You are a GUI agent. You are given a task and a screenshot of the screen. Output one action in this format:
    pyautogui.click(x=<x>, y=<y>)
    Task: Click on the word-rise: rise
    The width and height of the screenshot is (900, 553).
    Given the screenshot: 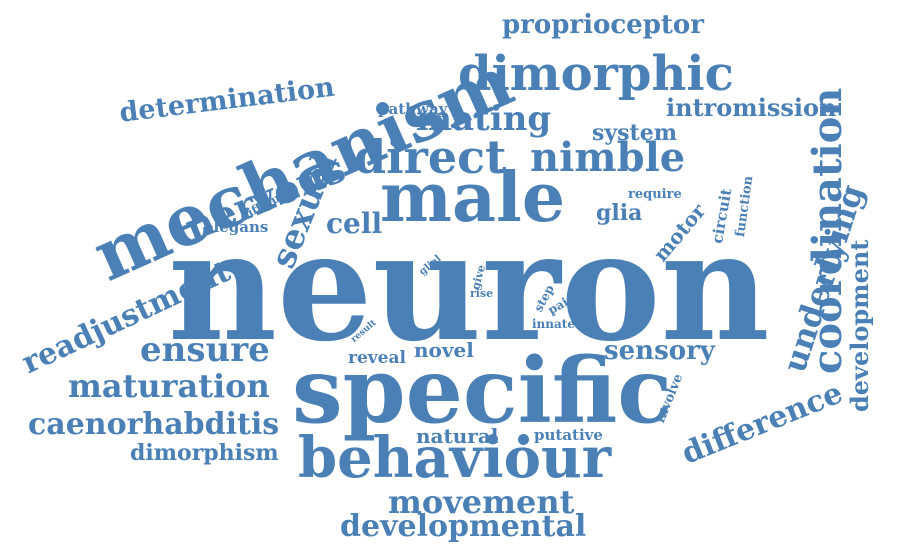 What is the action you would take?
    pyautogui.click(x=482, y=293)
    